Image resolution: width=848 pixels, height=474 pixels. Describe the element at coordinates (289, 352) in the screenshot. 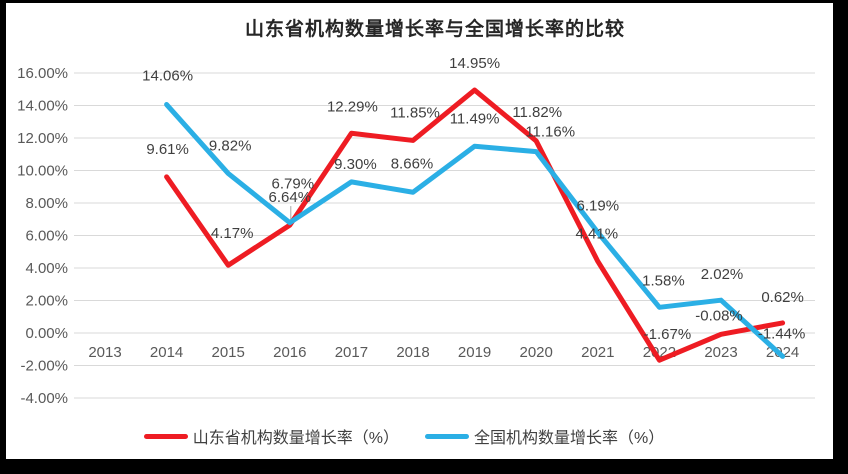

I see `x-axis-tick-label: 2016` at that location.